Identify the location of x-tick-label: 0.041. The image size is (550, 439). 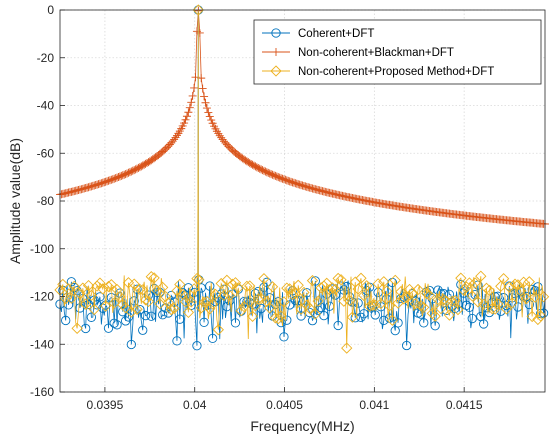
(374, 405).